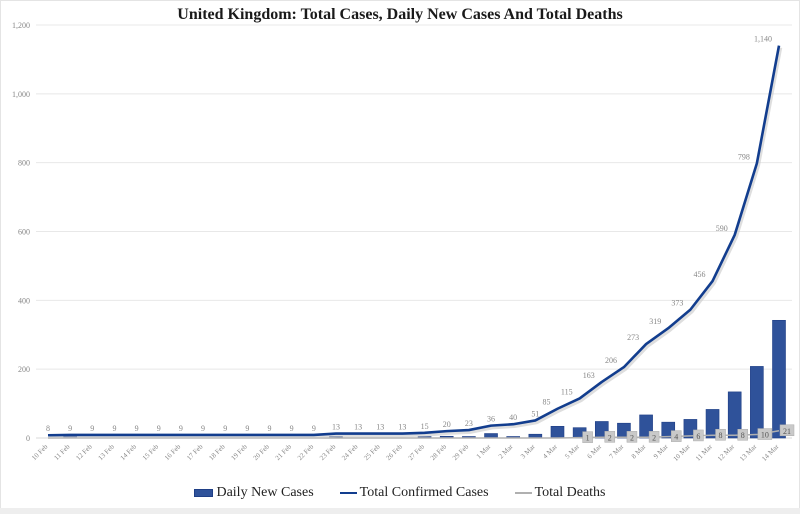 The image size is (800, 514). I want to click on y-tick-label: 1,000, so click(21, 94).